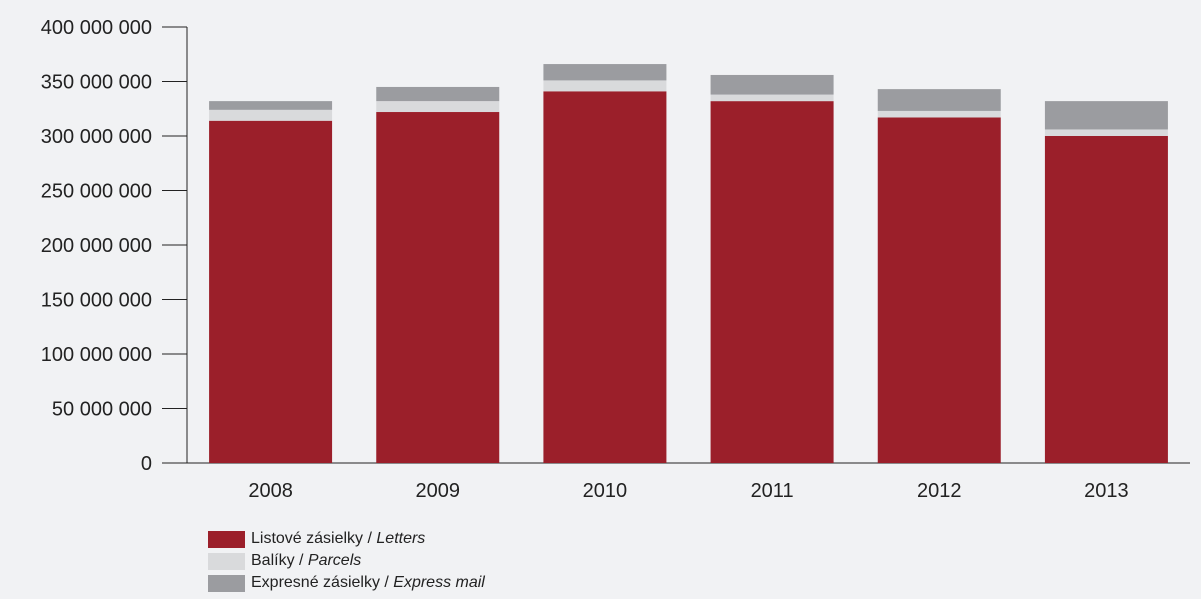 The width and height of the screenshot is (1201, 599). What do you see at coordinates (226, 583) in the screenshot?
I see `legend-swatch-express` at bounding box center [226, 583].